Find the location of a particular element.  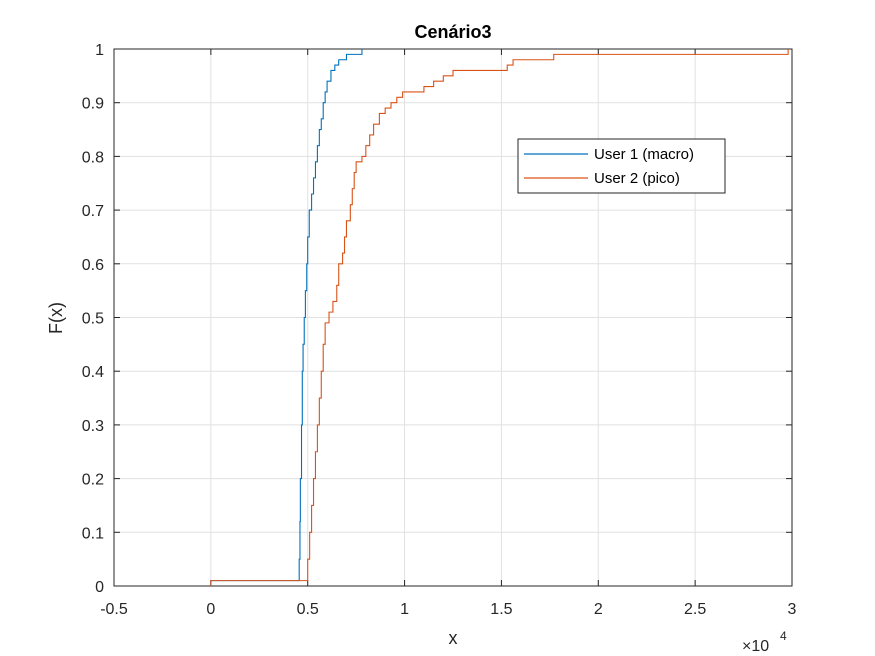

x-tick-label: 0 is located at coordinates (210, 609).